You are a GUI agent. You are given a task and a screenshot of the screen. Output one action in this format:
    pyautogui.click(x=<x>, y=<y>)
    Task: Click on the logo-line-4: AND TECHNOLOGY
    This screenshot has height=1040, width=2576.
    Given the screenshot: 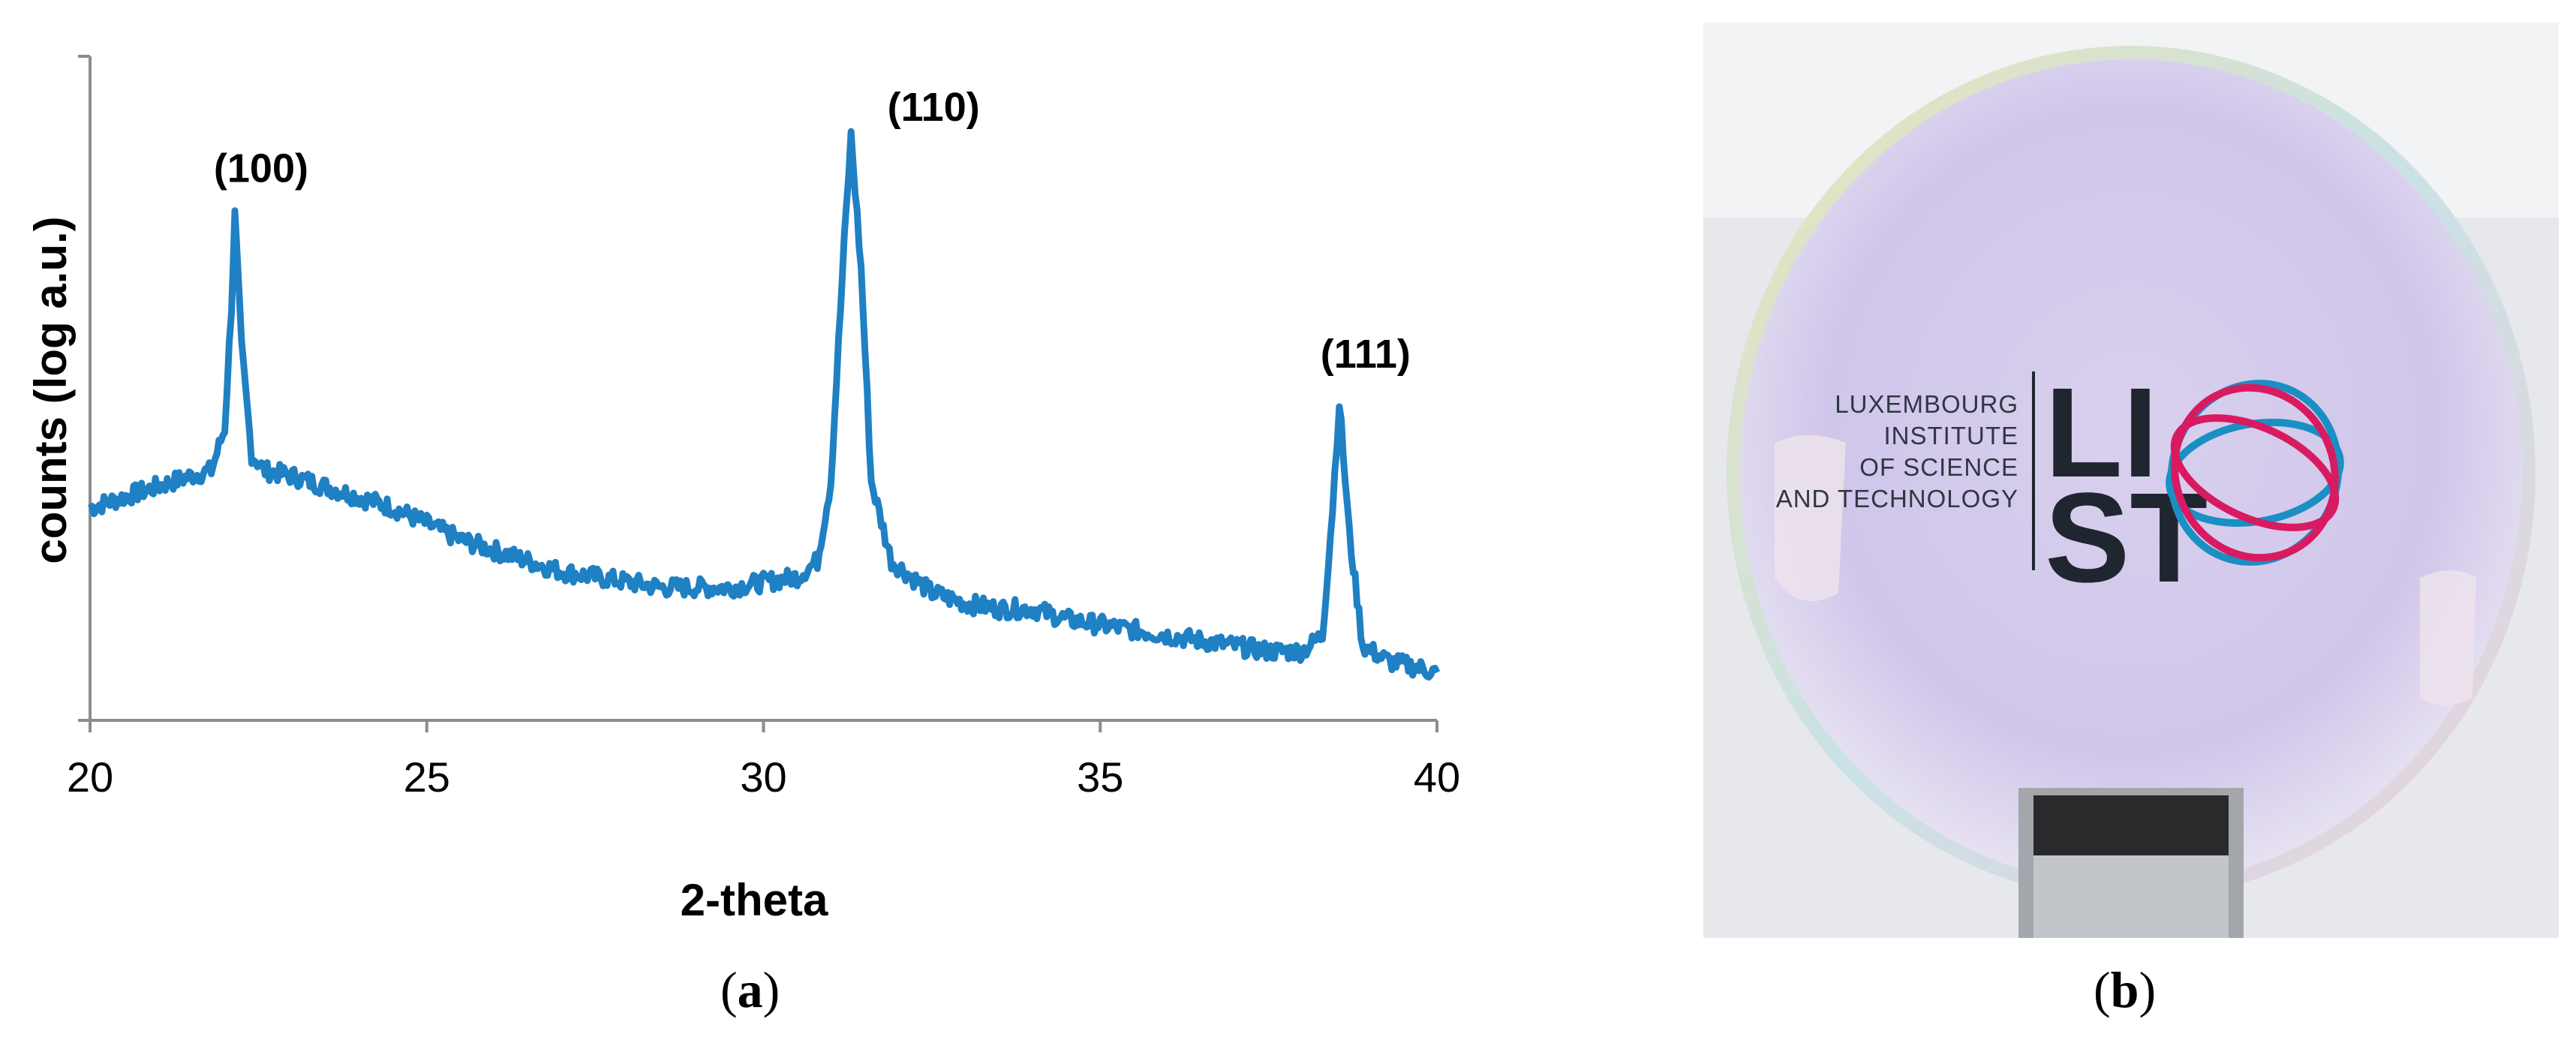 What is the action you would take?
    pyautogui.click(x=1897, y=498)
    